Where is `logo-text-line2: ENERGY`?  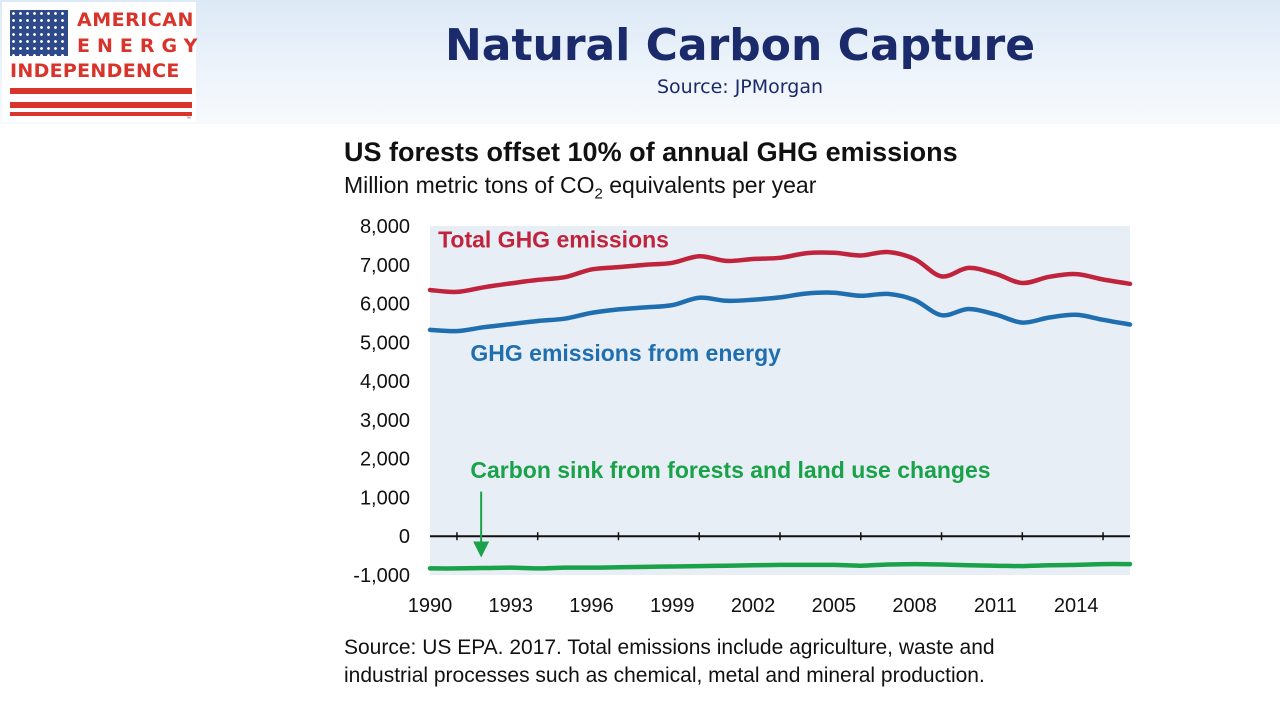
logo-text-line2: ENERGY is located at coordinates (141, 46).